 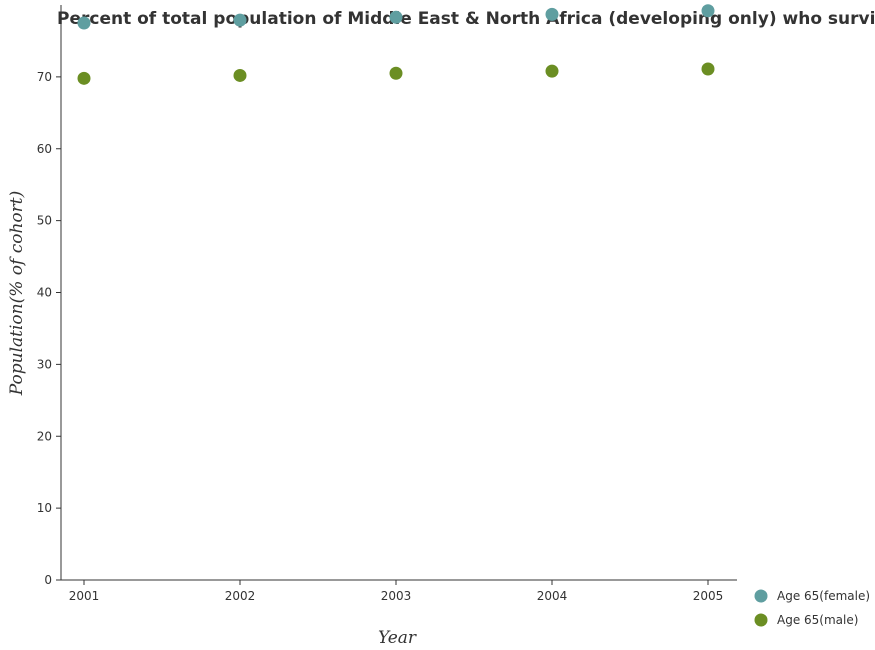 What do you see at coordinates (44, 508) in the screenshot?
I see `y-tick-label: 10` at bounding box center [44, 508].